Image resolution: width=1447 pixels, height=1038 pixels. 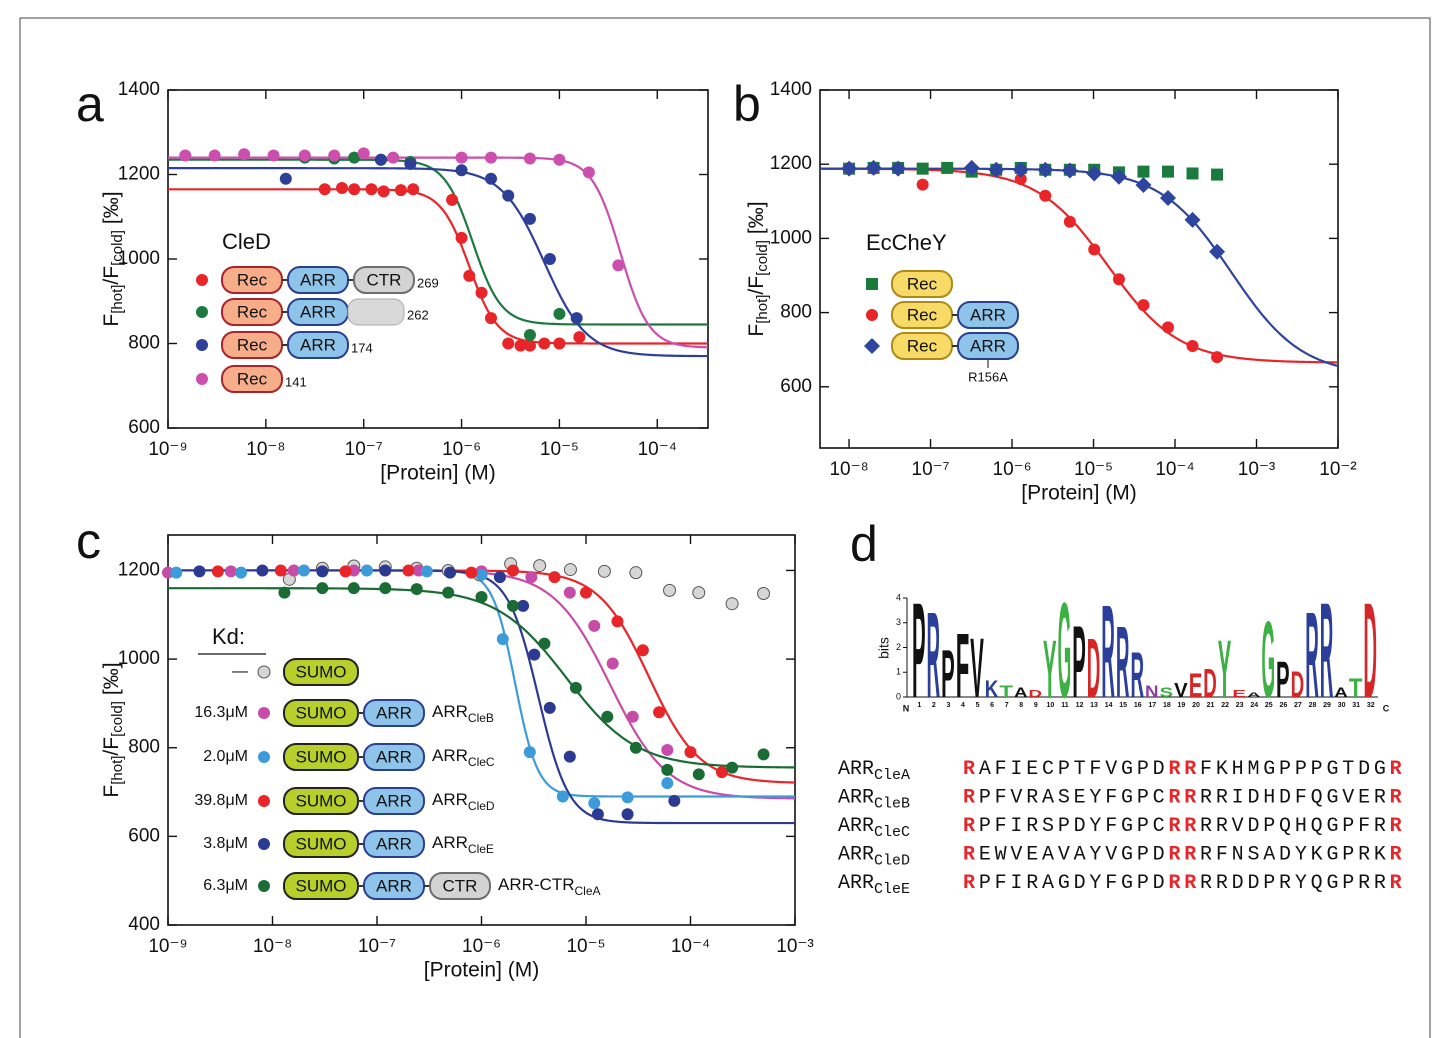 I want to click on residue: PFIRSPDYFGPC, so click(x=1074, y=826).